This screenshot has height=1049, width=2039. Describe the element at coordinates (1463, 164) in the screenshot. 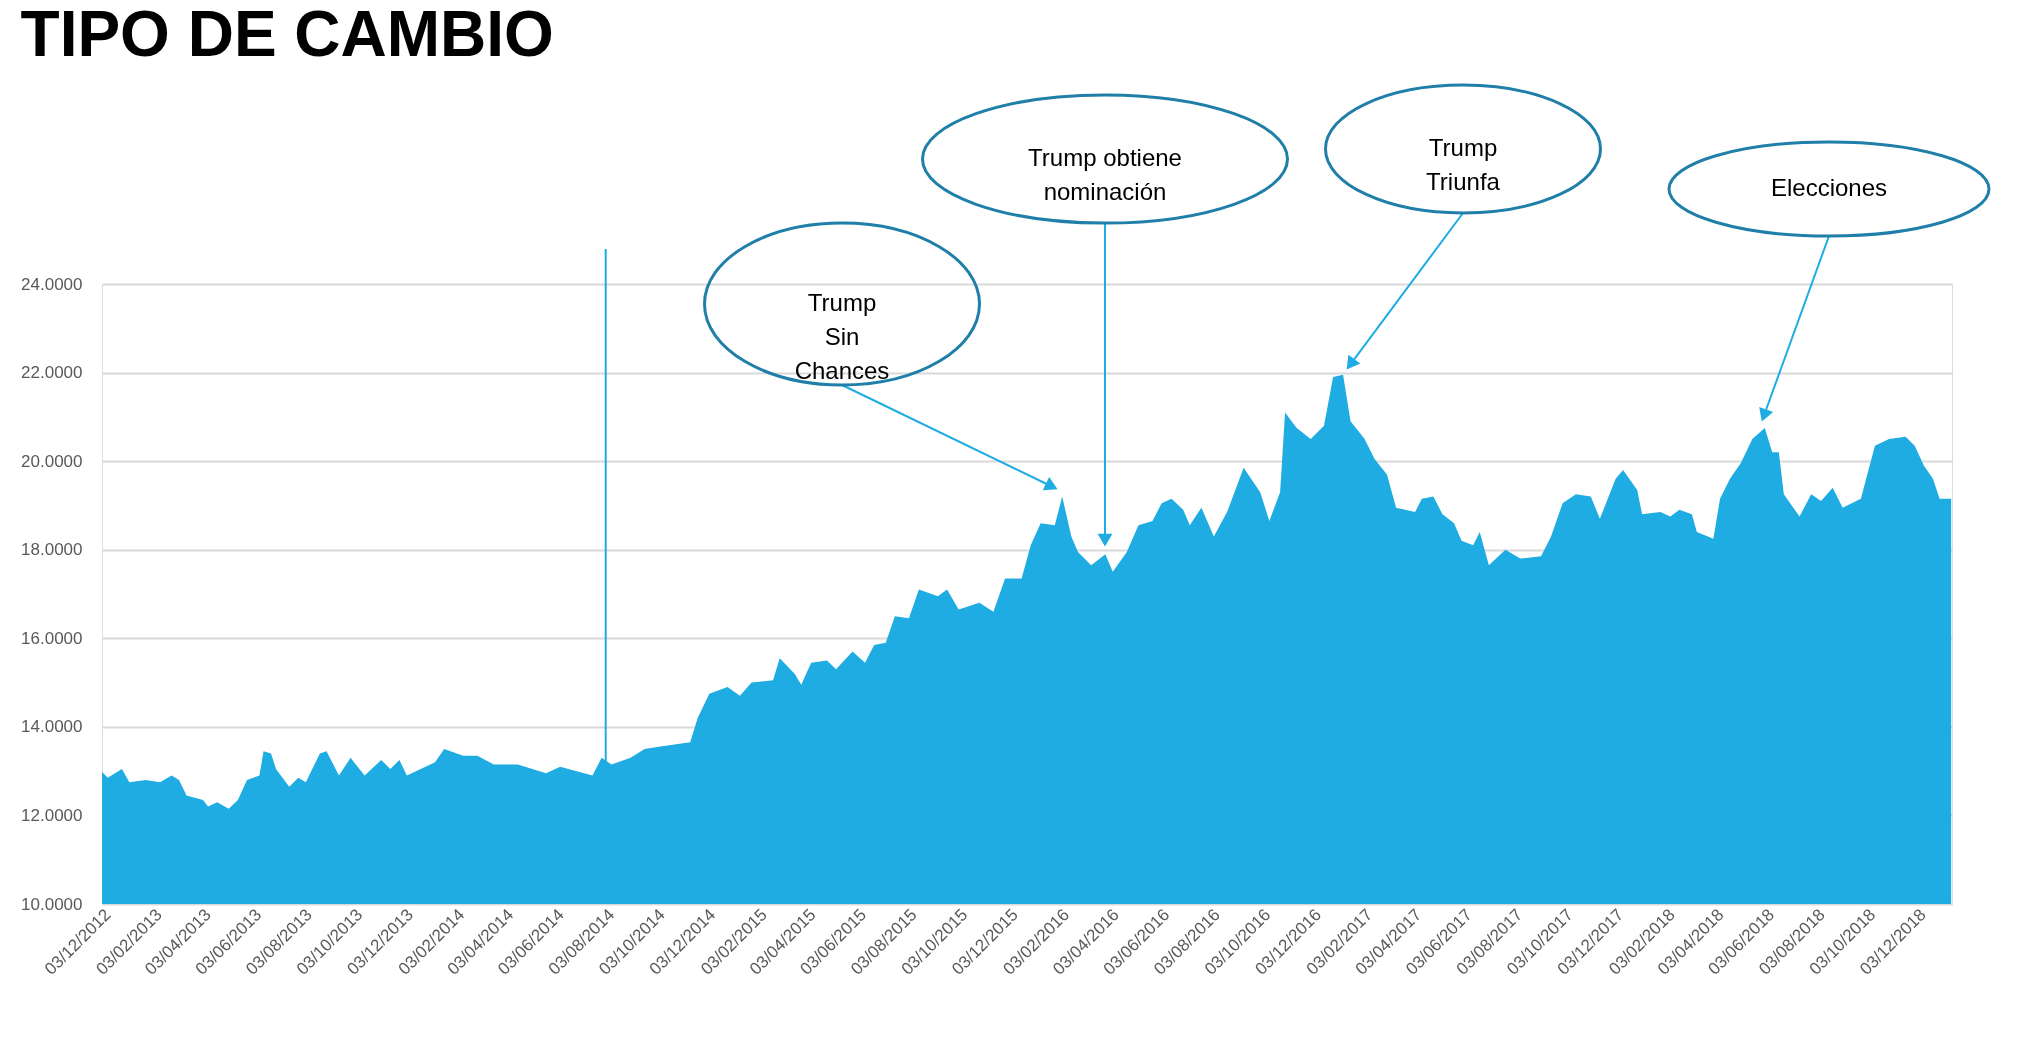

I see `text: Trump Triunfa` at that location.